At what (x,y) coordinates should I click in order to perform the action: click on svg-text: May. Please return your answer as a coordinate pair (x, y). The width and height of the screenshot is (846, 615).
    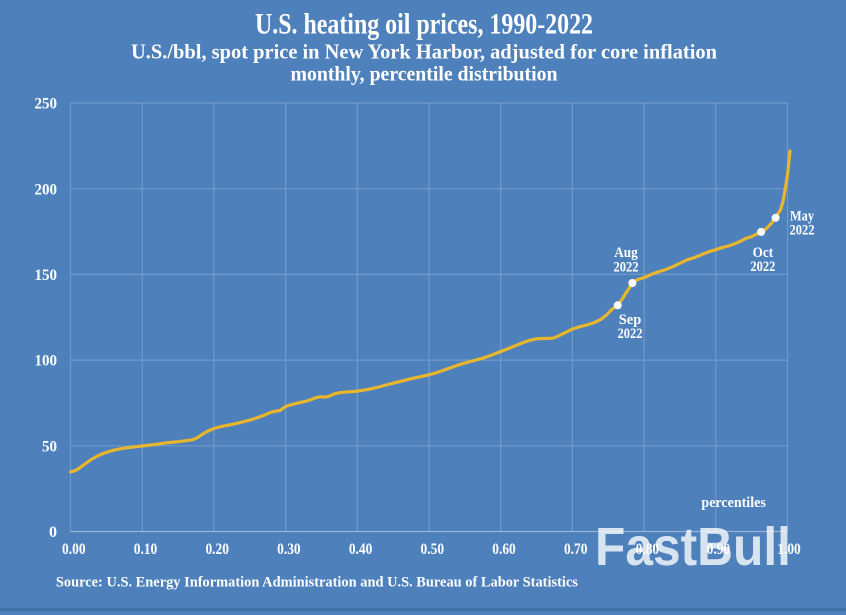
    Looking at the image, I should click on (802, 217).